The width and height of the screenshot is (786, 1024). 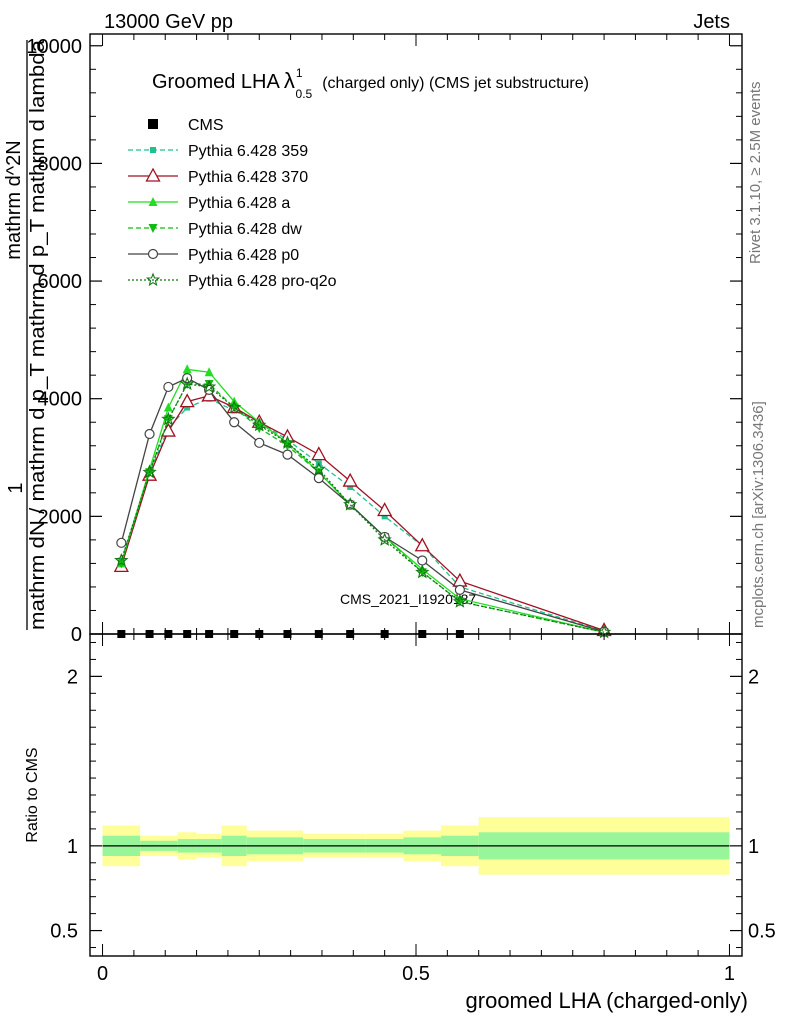 I want to click on y-title-over: mathrm d^2N, so click(x=14, y=199).